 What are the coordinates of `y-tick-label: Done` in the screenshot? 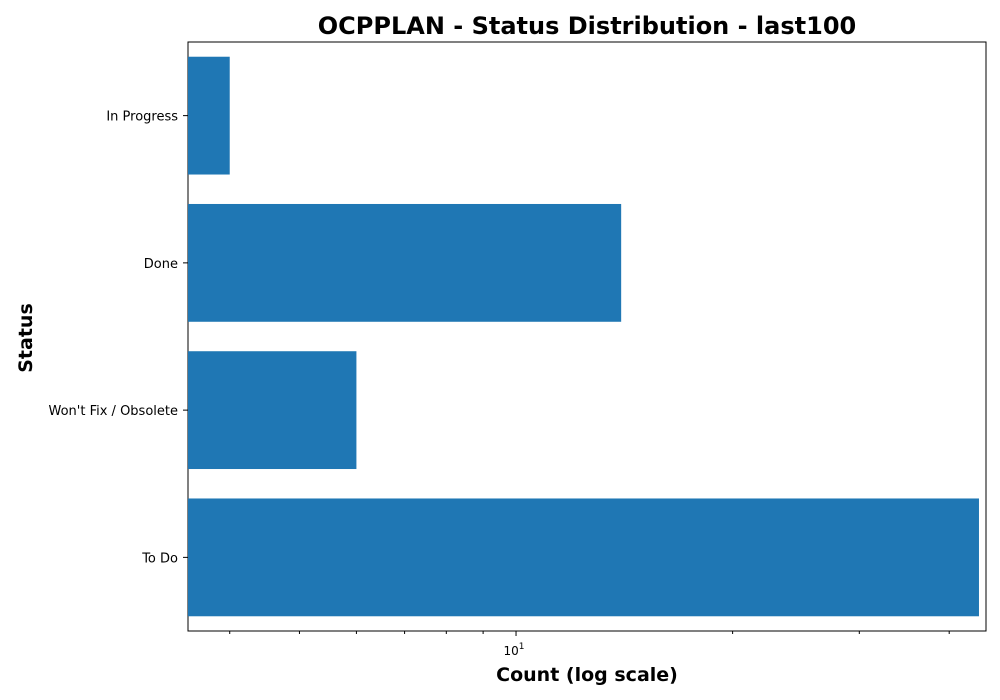 It's located at (161, 264).